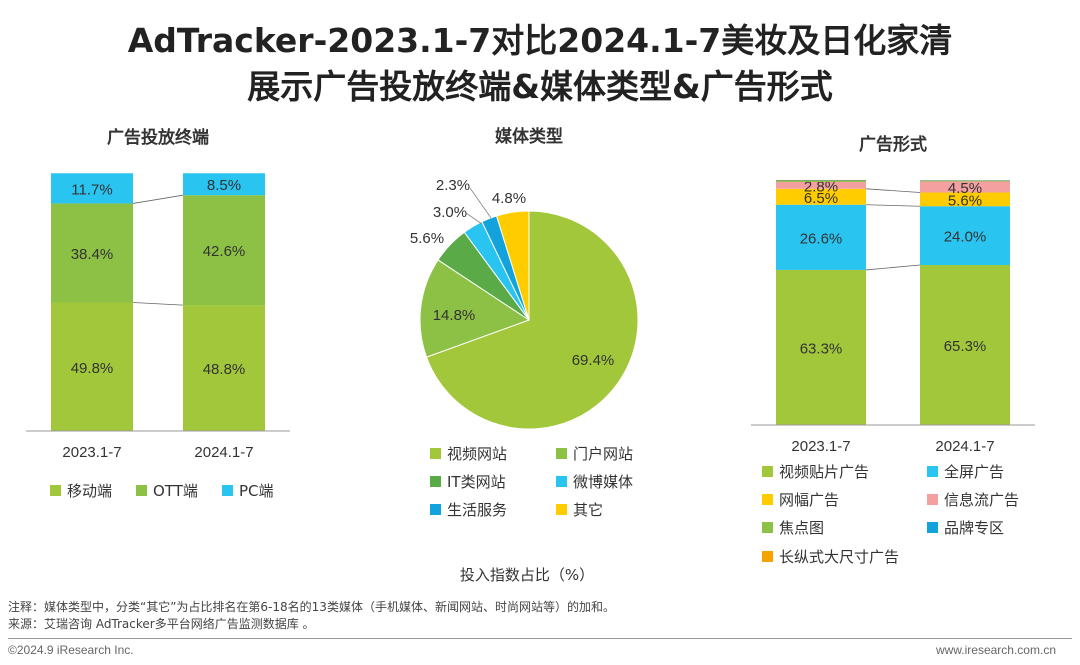  I want to click on legend-label: 网幅广告, so click(809, 500).